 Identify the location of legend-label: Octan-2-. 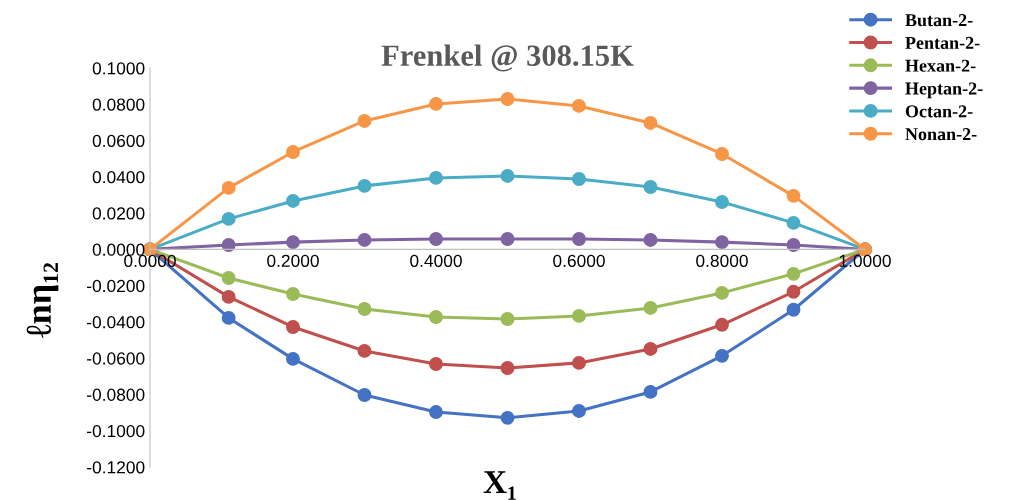
(939, 111).